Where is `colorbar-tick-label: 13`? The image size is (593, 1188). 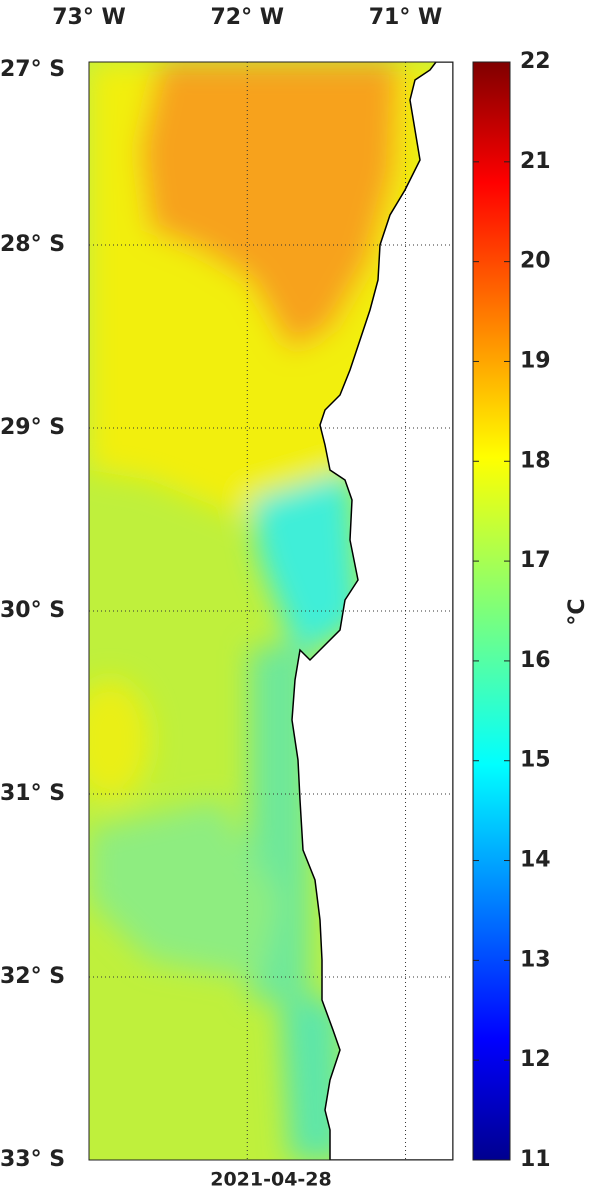
colorbar-tick-label: 13 is located at coordinates (535, 959).